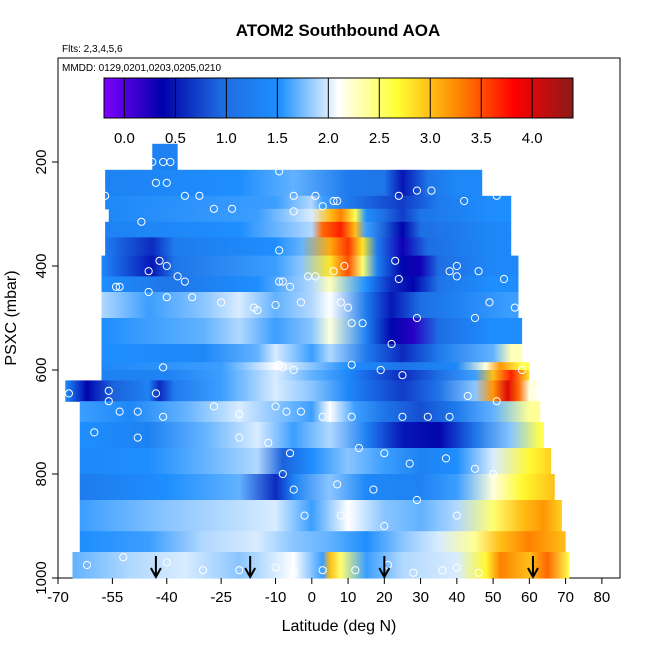 Image resolution: width=650 pixels, height=650 pixels. Describe the element at coordinates (124, 138) in the screenshot. I see `colorbar-tick-label: 0.0` at that location.